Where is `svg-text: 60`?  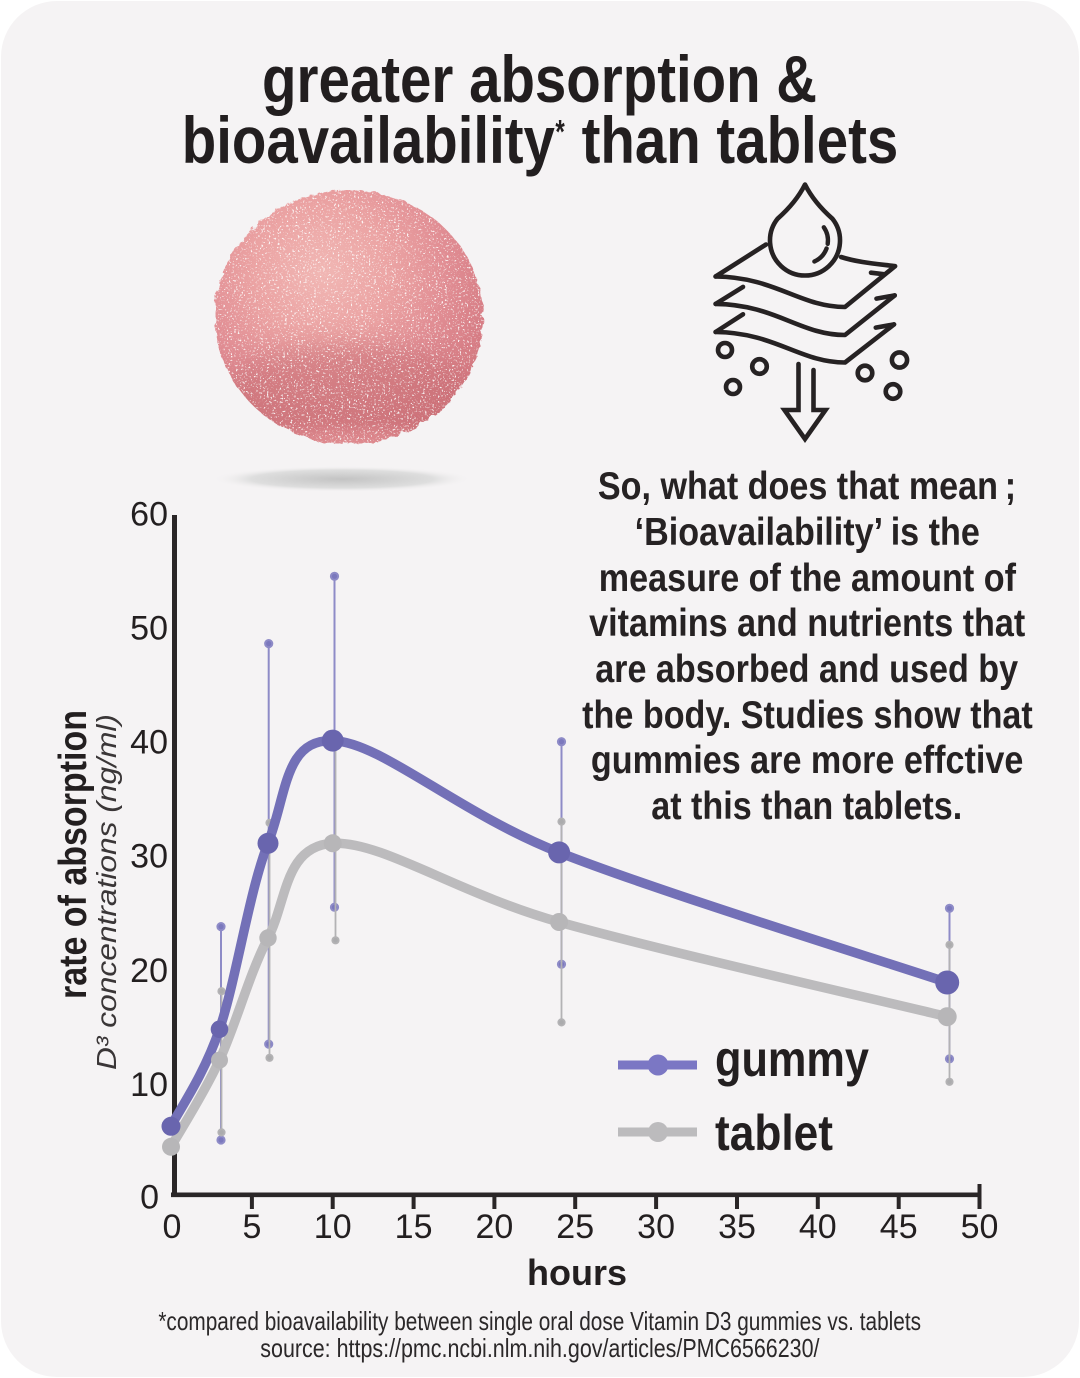
svg-text: 60 is located at coordinates (149, 514).